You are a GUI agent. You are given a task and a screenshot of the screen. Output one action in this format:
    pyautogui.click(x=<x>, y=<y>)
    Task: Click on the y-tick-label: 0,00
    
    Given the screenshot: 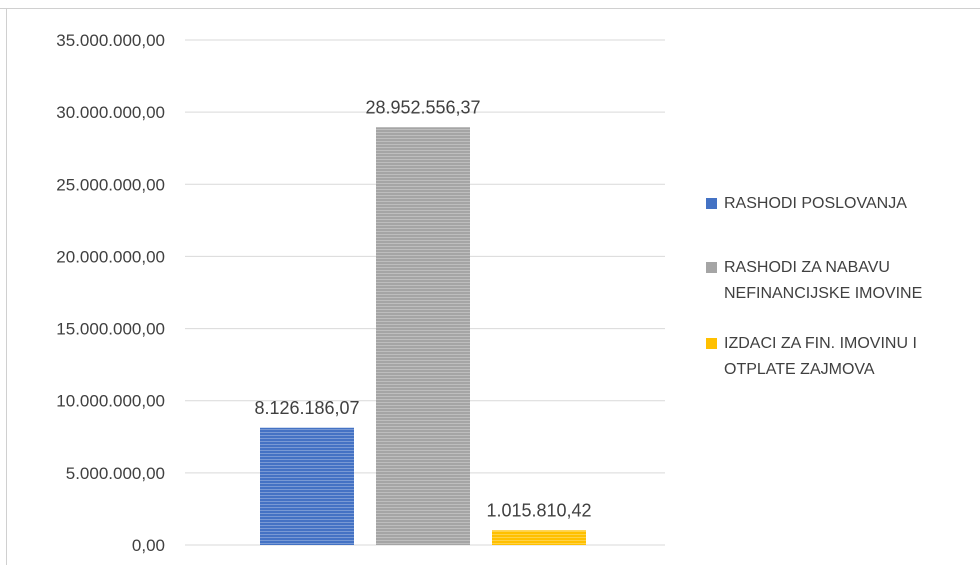 What is the action you would take?
    pyautogui.click(x=148, y=545)
    